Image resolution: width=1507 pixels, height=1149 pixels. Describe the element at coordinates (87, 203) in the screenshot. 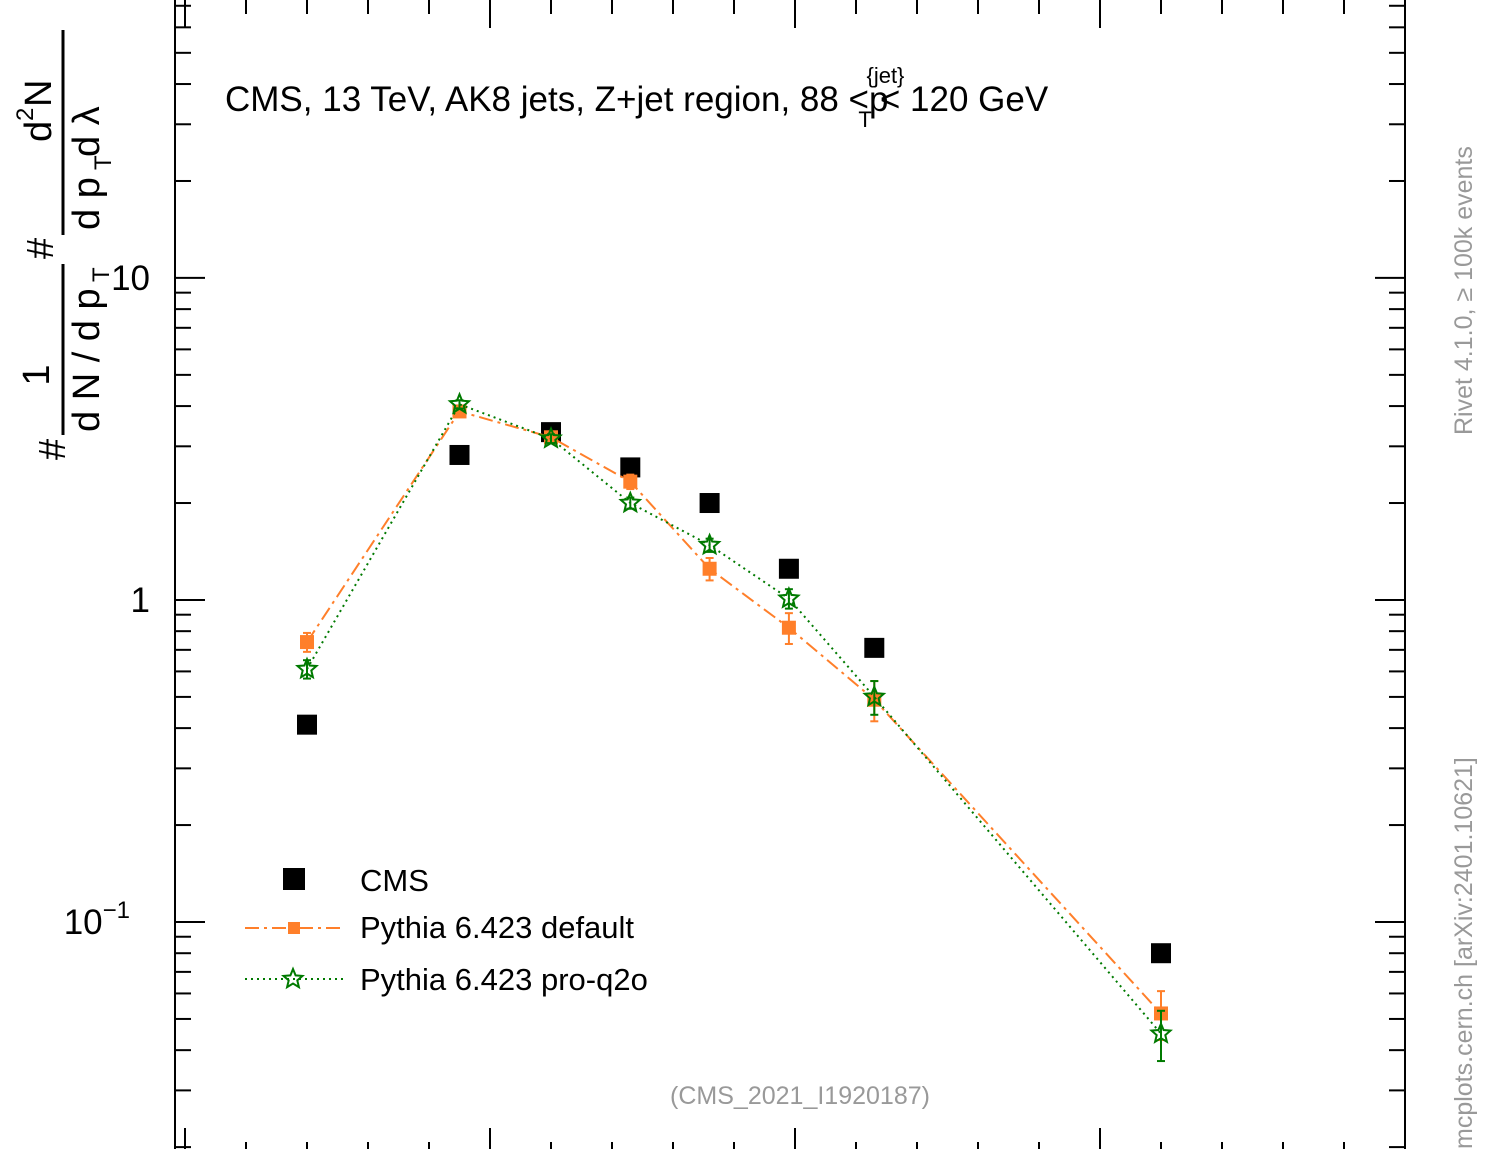

I see `y-label-den2: d p` at that location.